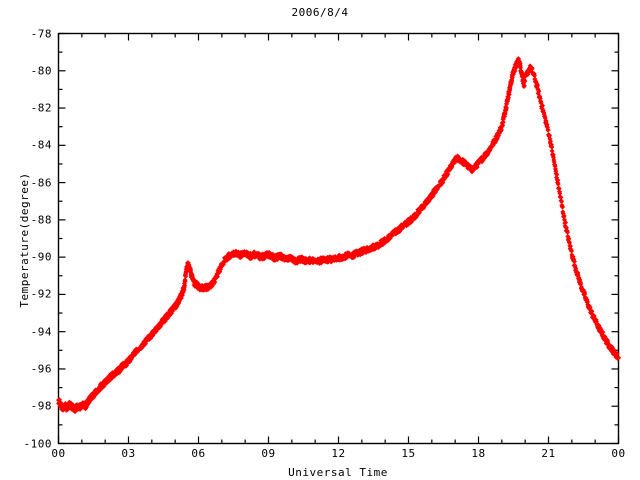  Describe the element at coordinates (41, 332) in the screenshot. I see `y-tick-label: -94` at that location.